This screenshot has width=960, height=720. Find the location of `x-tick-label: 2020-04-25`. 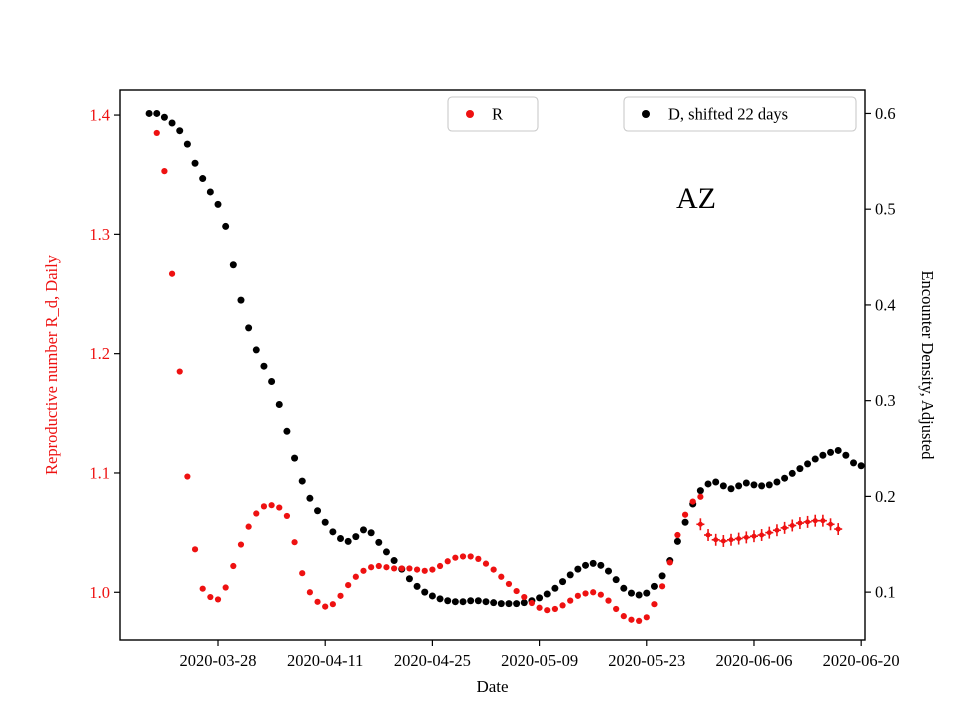

x-tick-label: 2020-04-25 is located at coordinates (432, 660).